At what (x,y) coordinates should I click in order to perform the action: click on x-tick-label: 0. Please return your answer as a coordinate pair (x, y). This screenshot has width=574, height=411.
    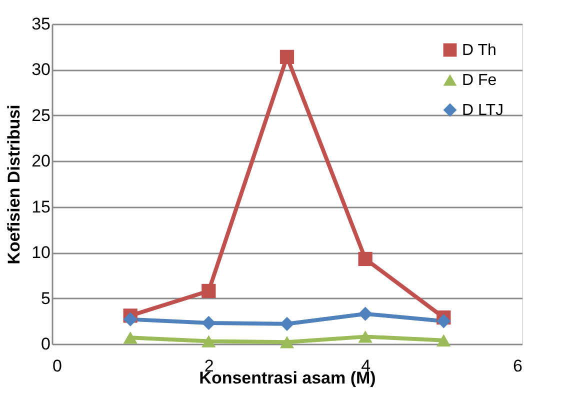
    Looking at the image, I should click on (57, 366).